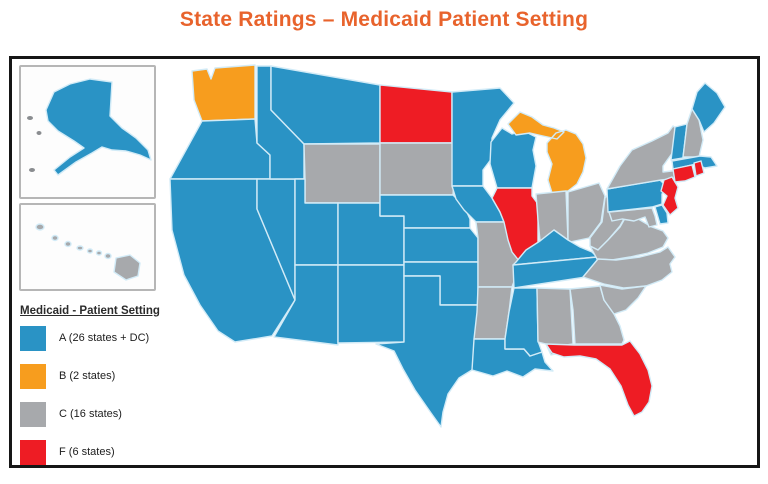  What do you see at coordinates (599, 378) in the screenshot?
I see `state-fl` at bounding box center [599, 378].